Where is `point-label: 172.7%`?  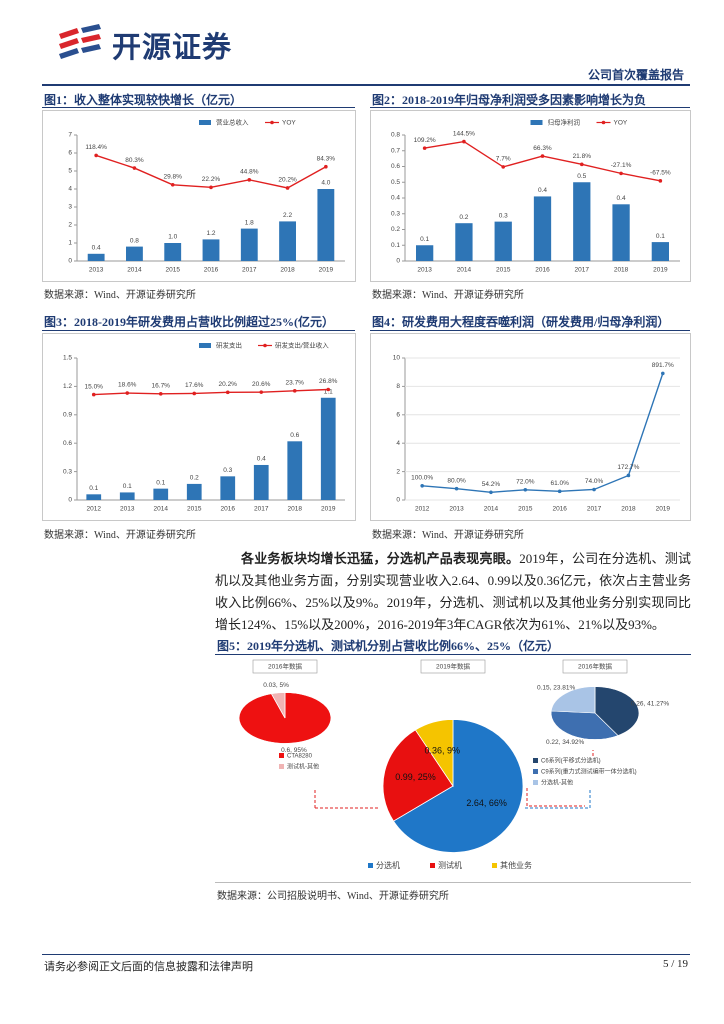
point-label: 172.7% is located at coordinates (628, 467).